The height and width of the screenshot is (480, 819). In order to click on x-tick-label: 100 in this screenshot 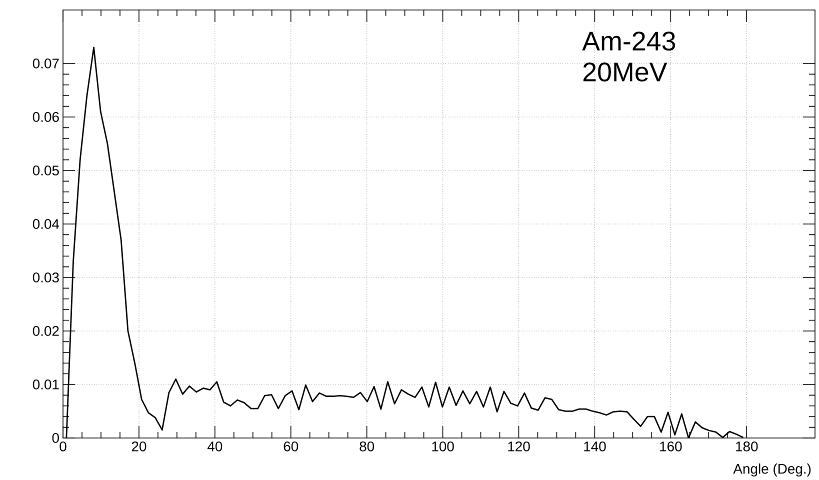, I will do `click(443, 447)`.